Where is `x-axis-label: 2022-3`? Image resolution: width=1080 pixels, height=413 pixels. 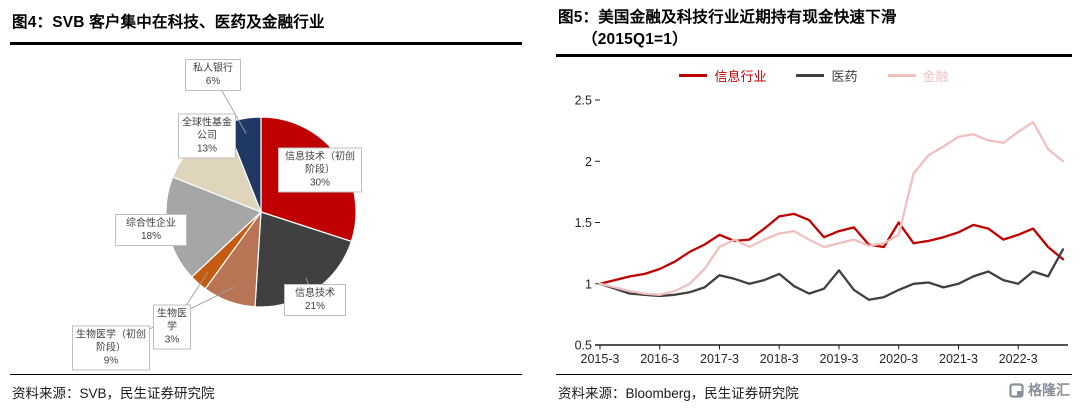
x-axis-label: 2022-3 is located at coordinates (1018, 359).